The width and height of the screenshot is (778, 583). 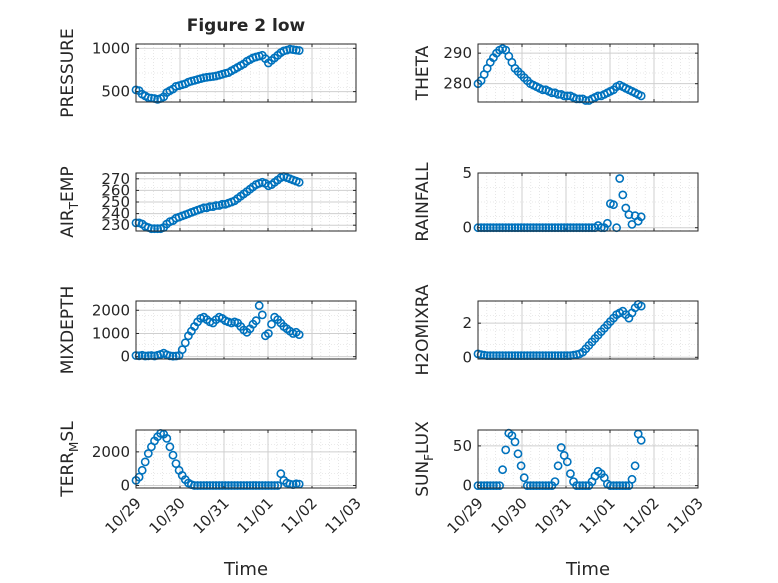 What do you see at coordinates (69, 201) in the screenshot?
I see `y-axis-label: AIRTEMP` at bounding box center [69, 201].